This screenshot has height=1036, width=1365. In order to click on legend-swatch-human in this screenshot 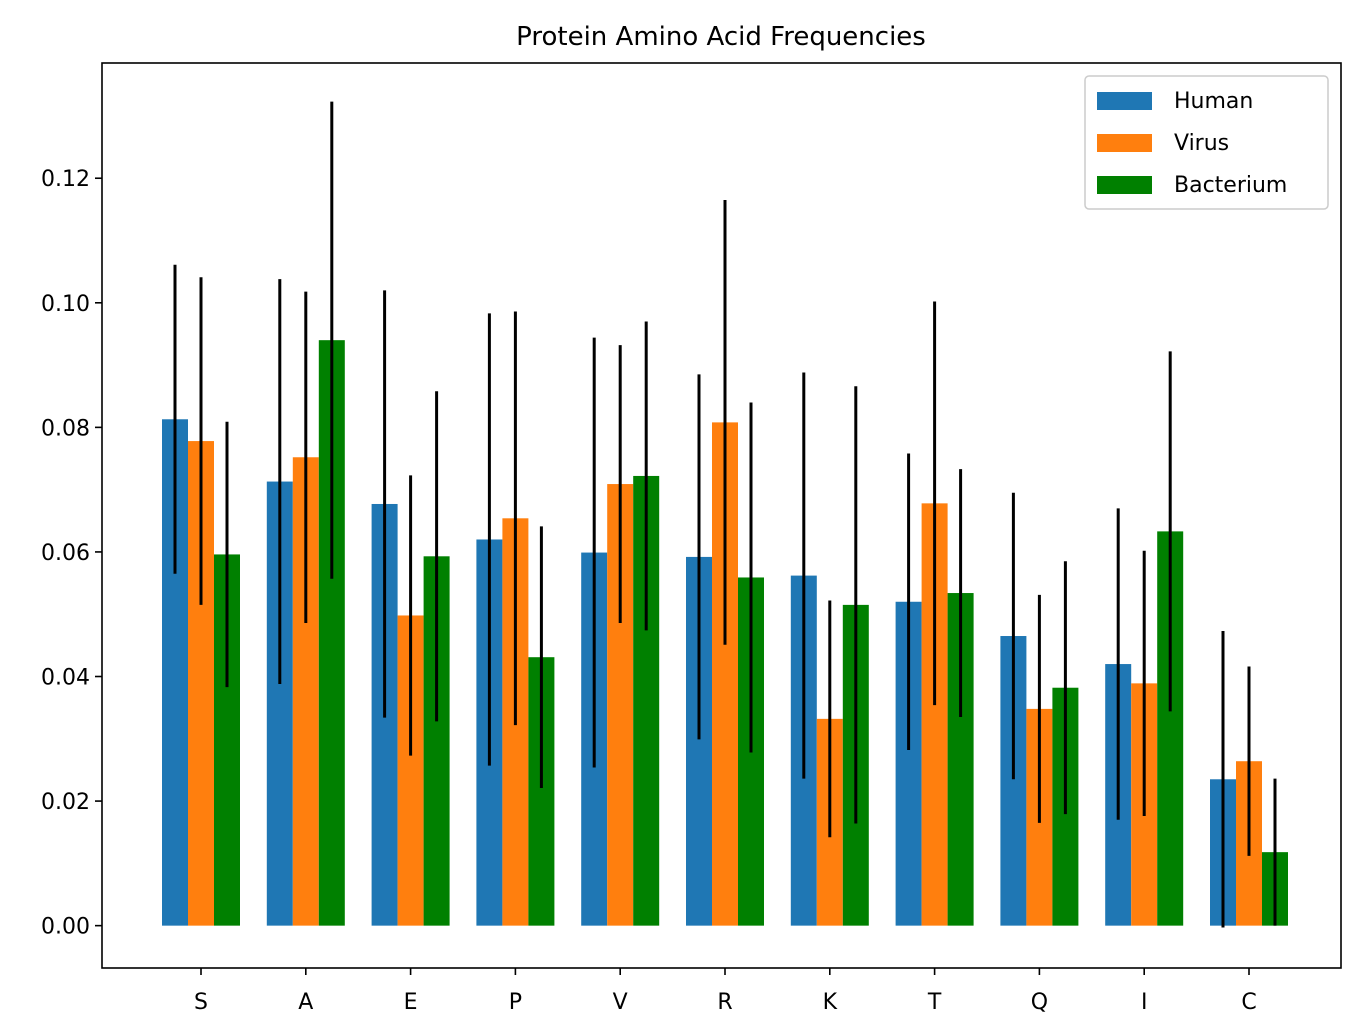, I will do `click(1124, 101)`.